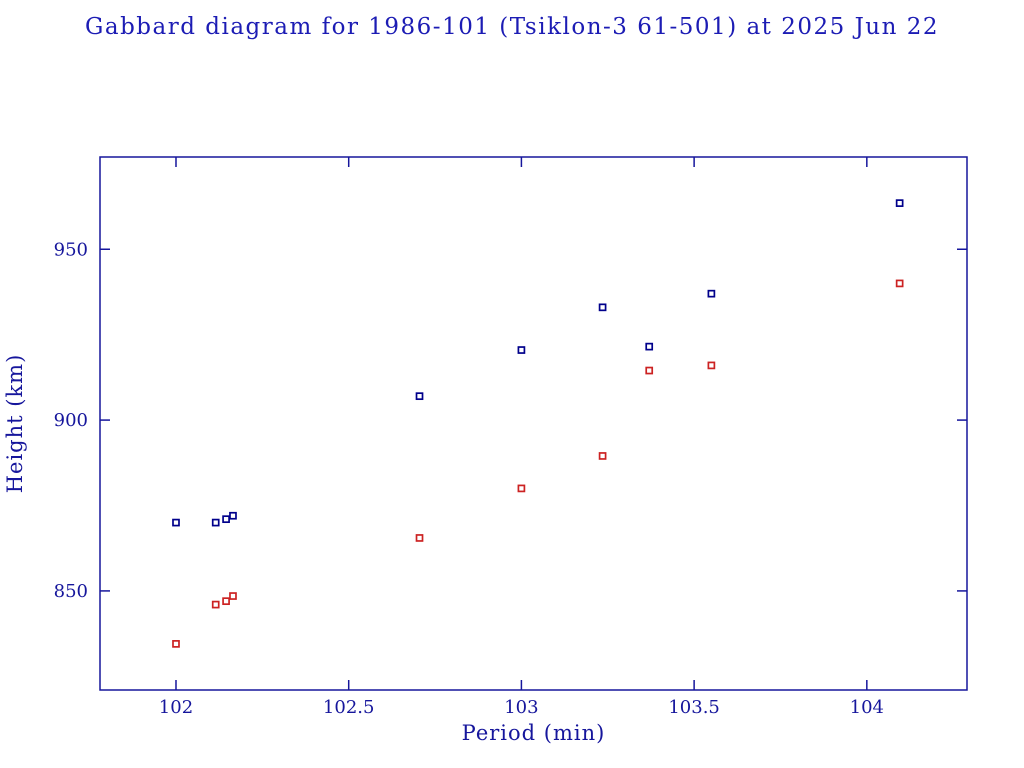  Describe the element at coordinates (176, 707) in the screenshot. I see `x-tick-label: 102` at that location.